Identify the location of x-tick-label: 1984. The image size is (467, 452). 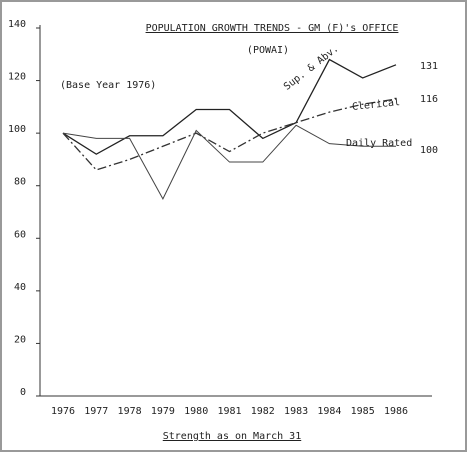
(329, 411).